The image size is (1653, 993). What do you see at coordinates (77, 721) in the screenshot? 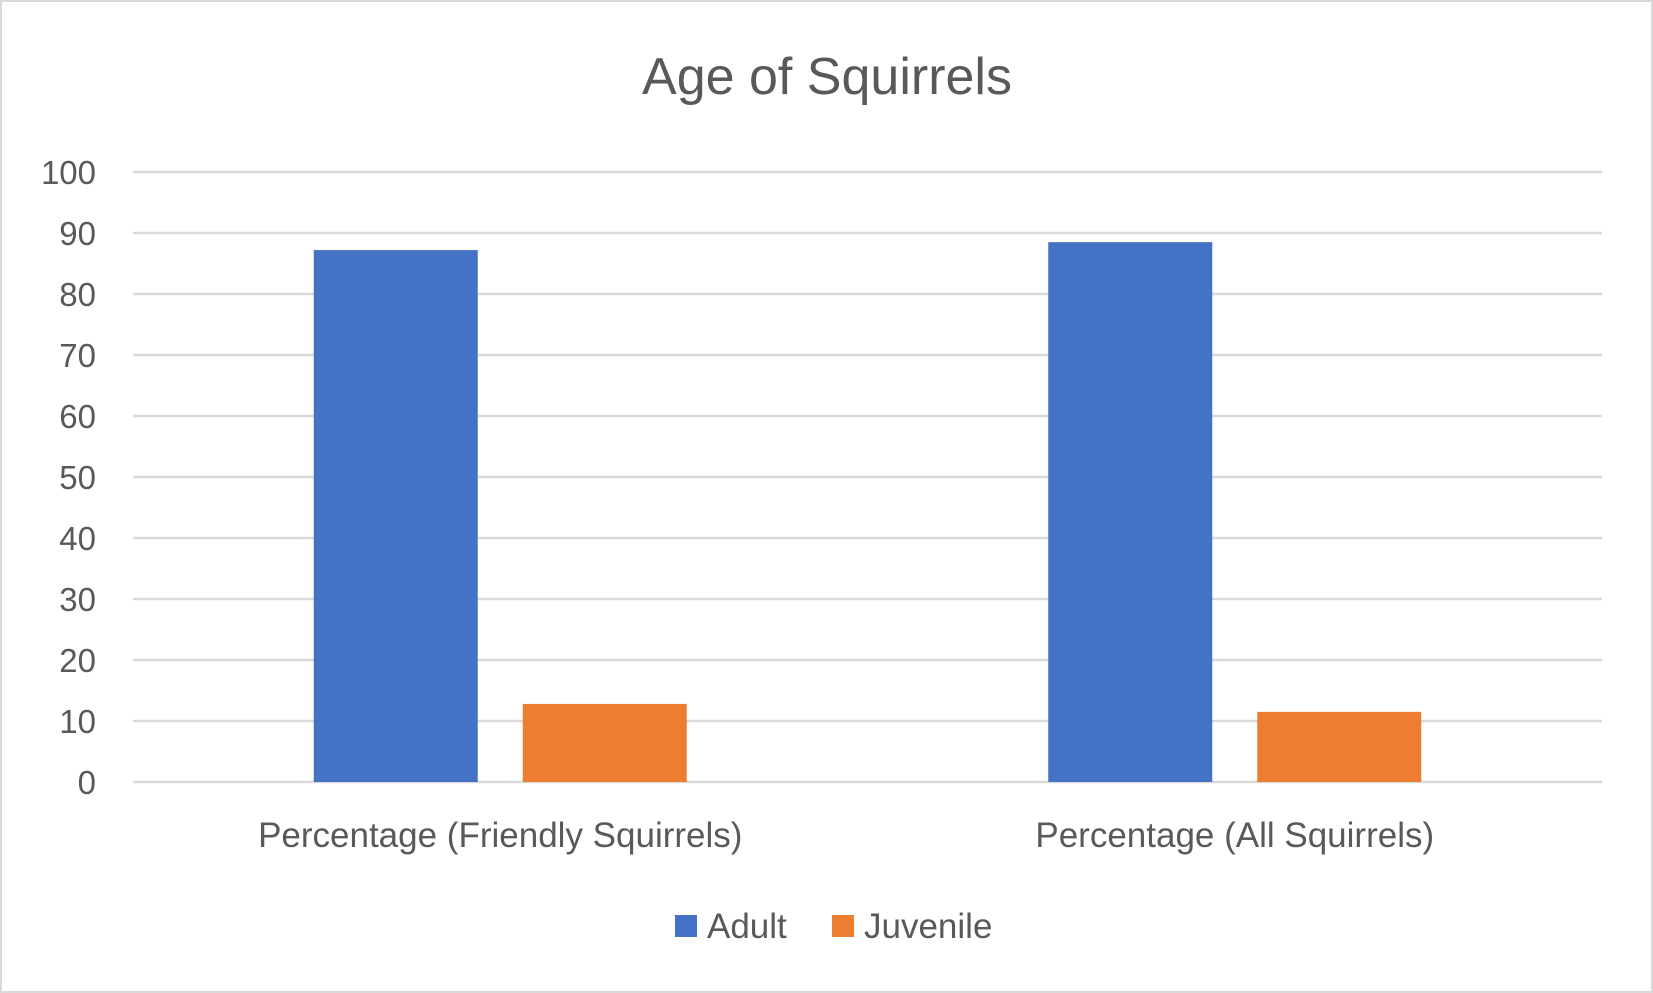
I see `y-tick-label: 10` at bounding box center [77, 721].